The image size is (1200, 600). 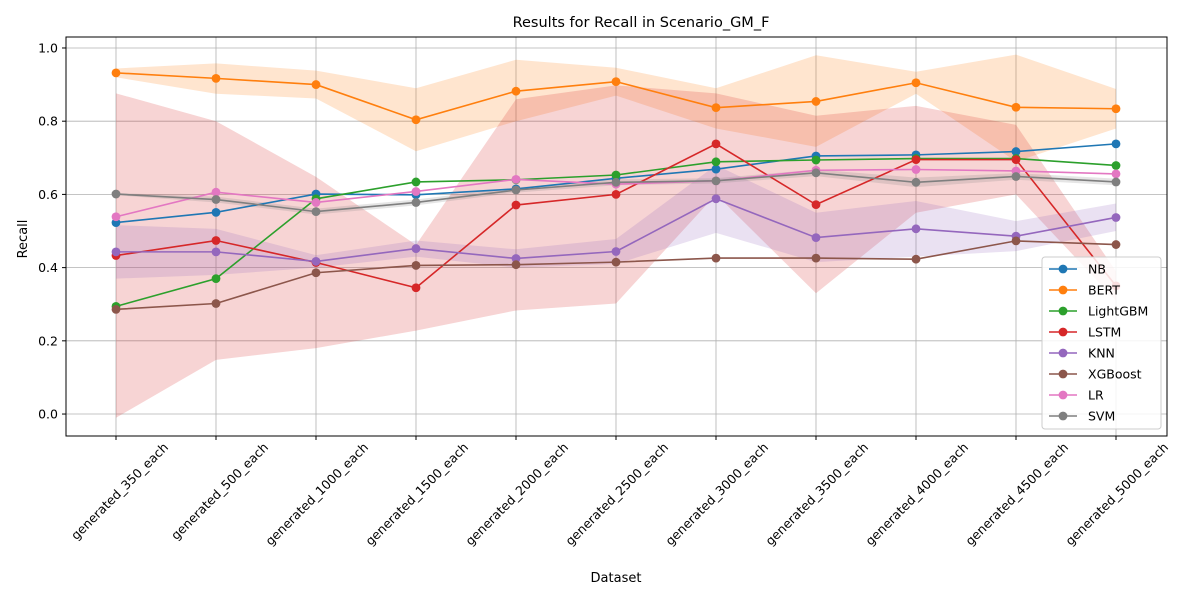 I want to click on legend-label: BERT, so click(x=1104, y=290).